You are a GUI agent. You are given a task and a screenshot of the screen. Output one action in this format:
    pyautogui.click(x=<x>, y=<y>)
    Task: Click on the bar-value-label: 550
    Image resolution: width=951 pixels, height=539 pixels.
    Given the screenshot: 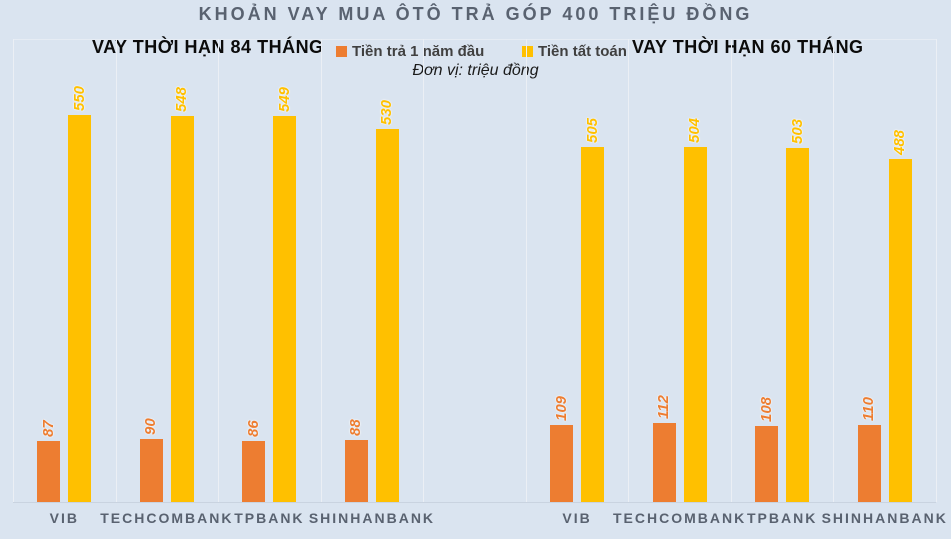 What is the action you would take?
    pyautogui.click(x=79, y=98)
    